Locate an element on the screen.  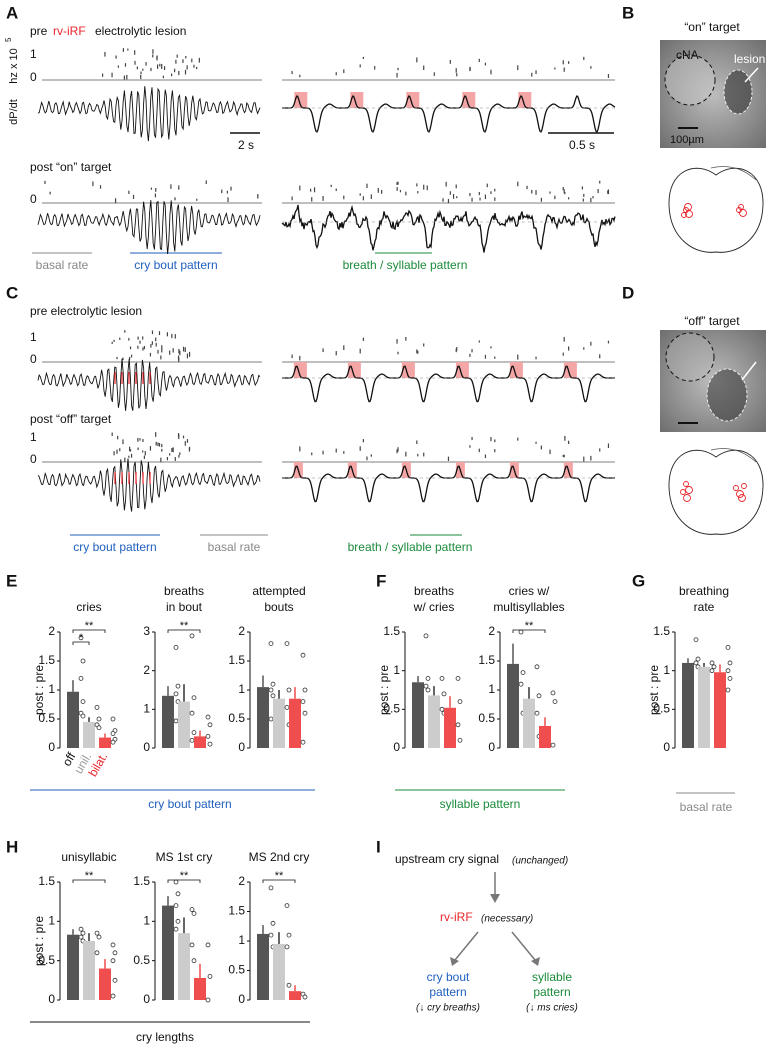
pattern-label: basal rate is located at coordinates (234, 547).